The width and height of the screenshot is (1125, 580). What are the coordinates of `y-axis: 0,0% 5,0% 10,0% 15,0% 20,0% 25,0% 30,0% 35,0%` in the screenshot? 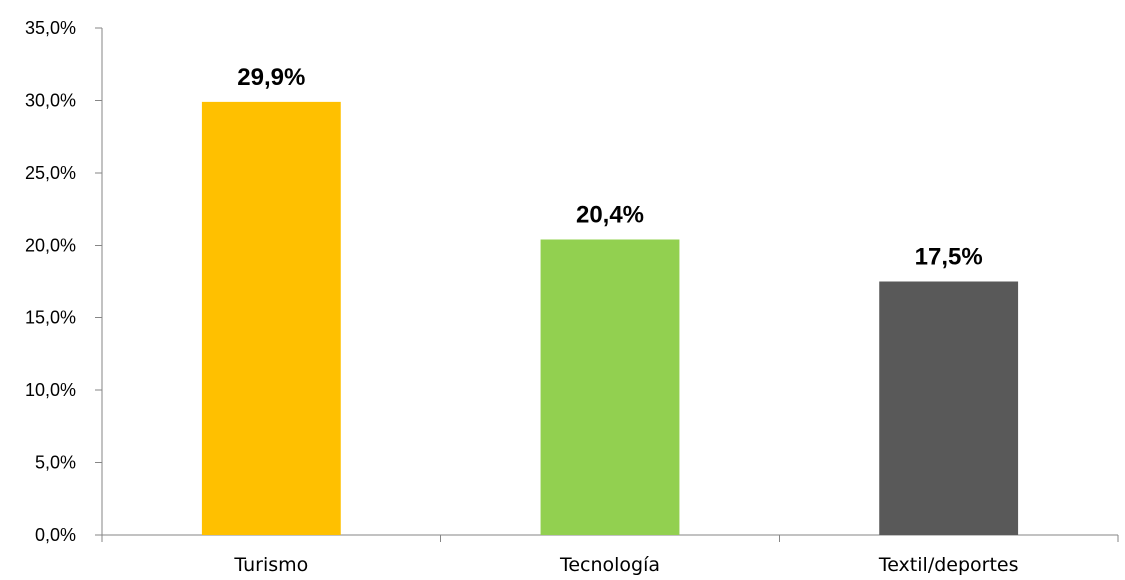 It's located at (64, 281).